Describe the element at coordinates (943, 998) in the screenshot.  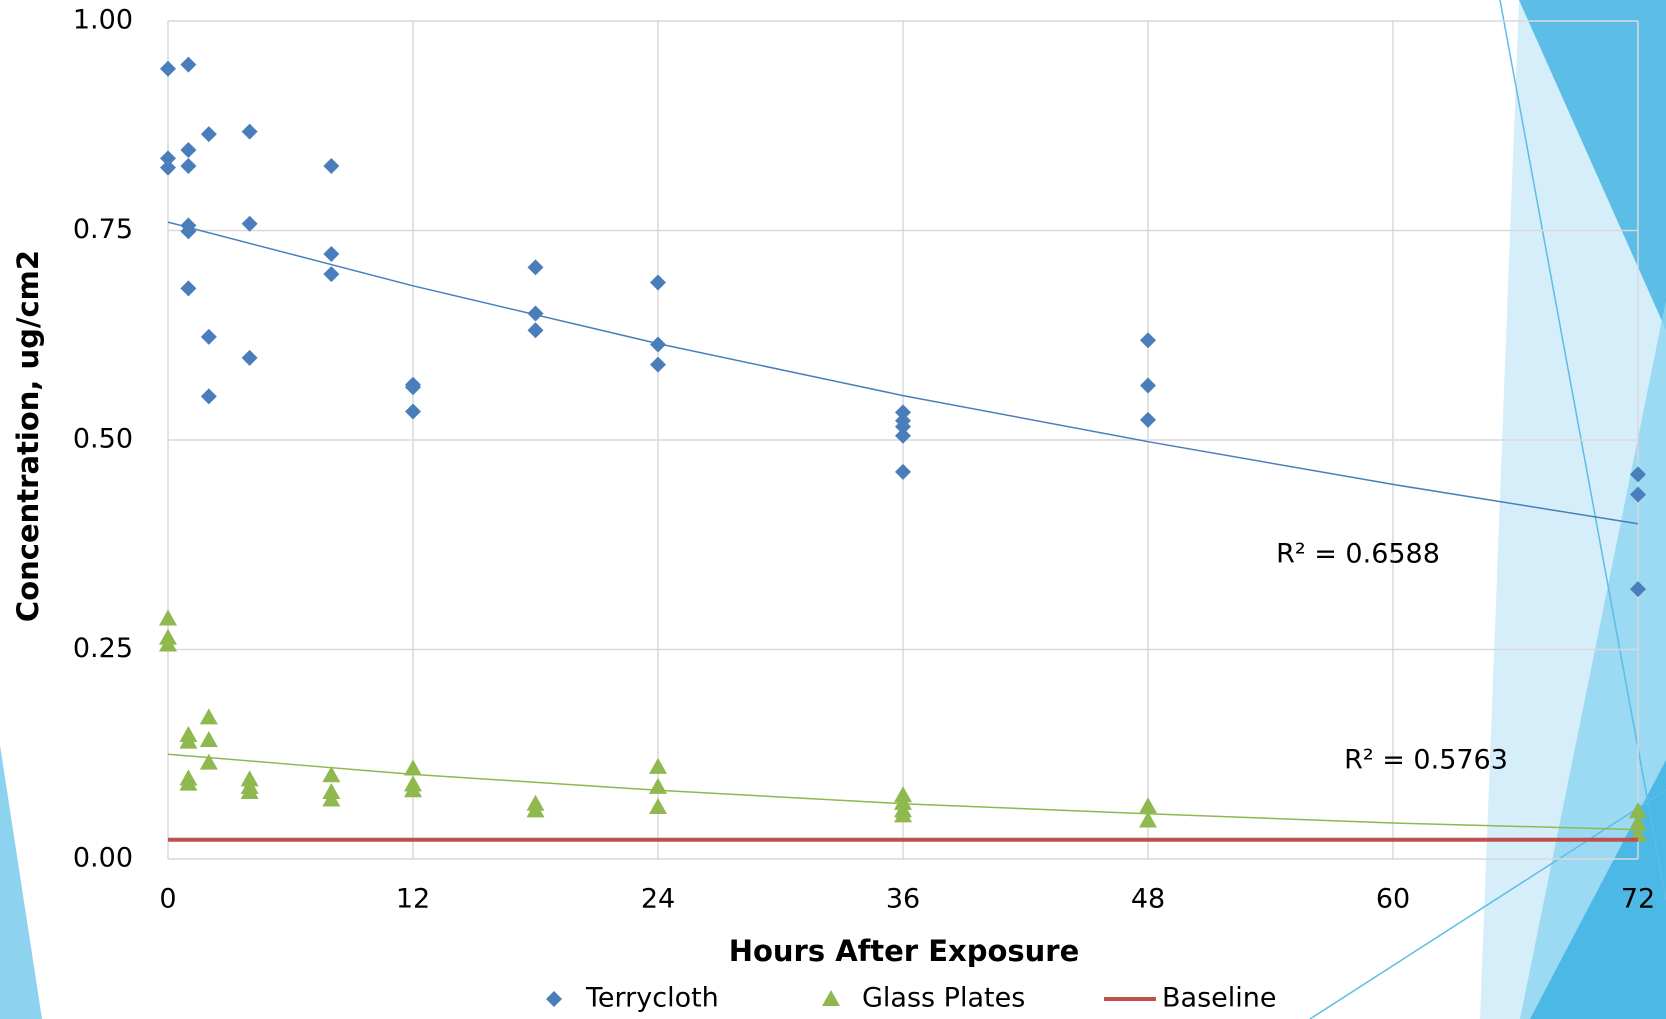
I see `legend-label: Glass Plates` at that location.